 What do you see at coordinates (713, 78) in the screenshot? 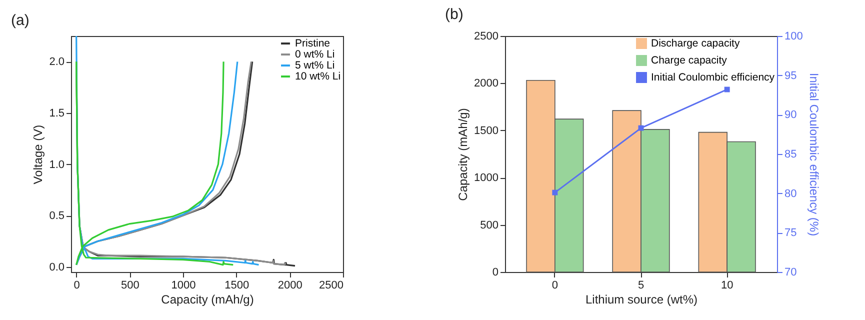
I see `legend-label: Initial Coulombic efficiency` at bounding box center [713, 78].